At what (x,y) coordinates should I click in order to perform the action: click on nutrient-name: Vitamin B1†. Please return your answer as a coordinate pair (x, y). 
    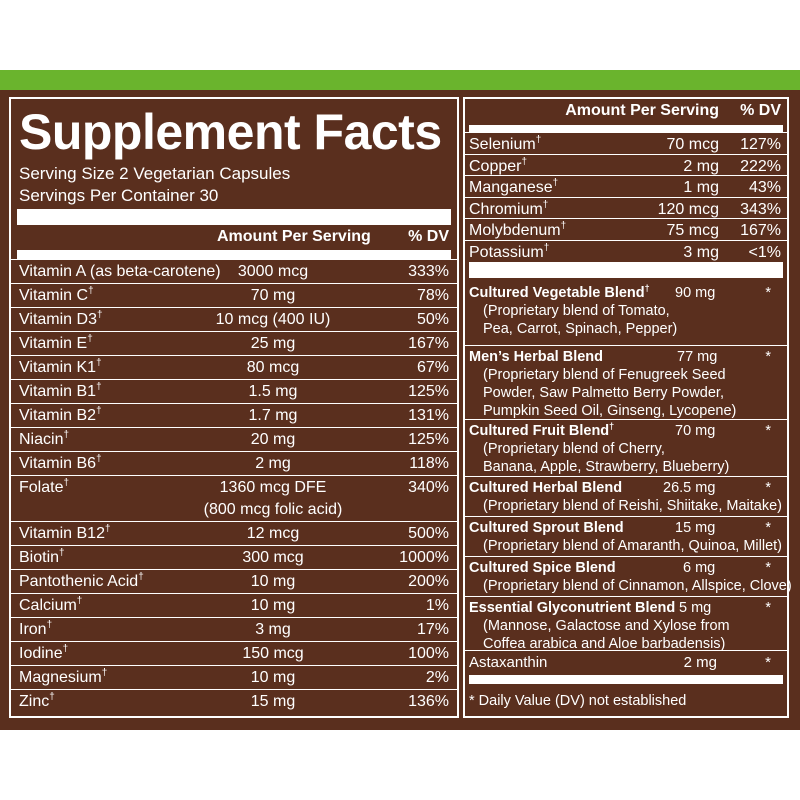
    Looking at the image, I should click on (60, 391).